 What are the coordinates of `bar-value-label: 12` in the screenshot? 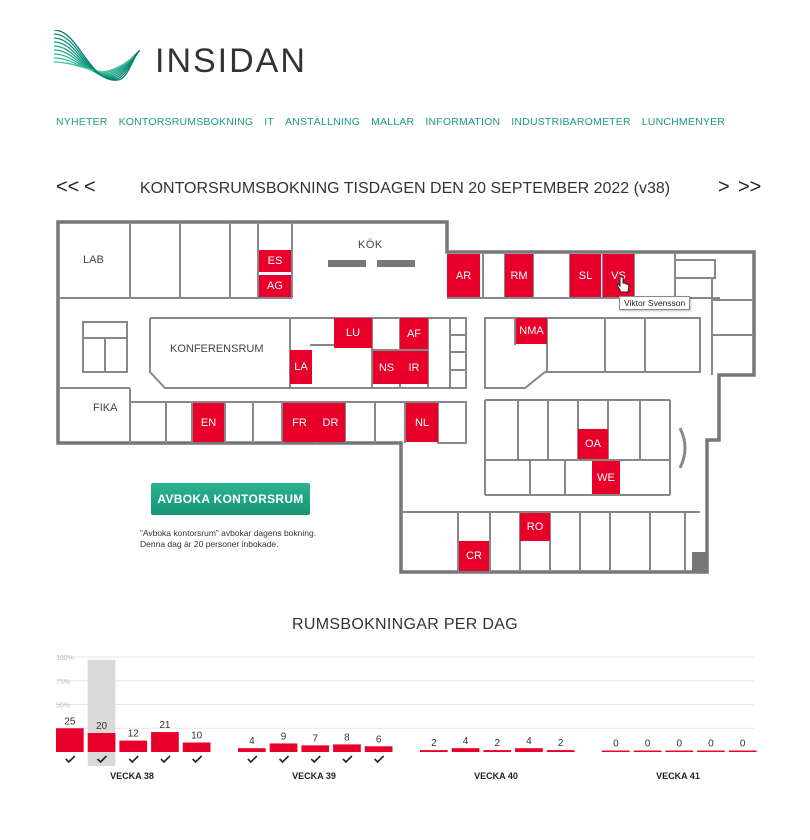 It's located at (134, 734).